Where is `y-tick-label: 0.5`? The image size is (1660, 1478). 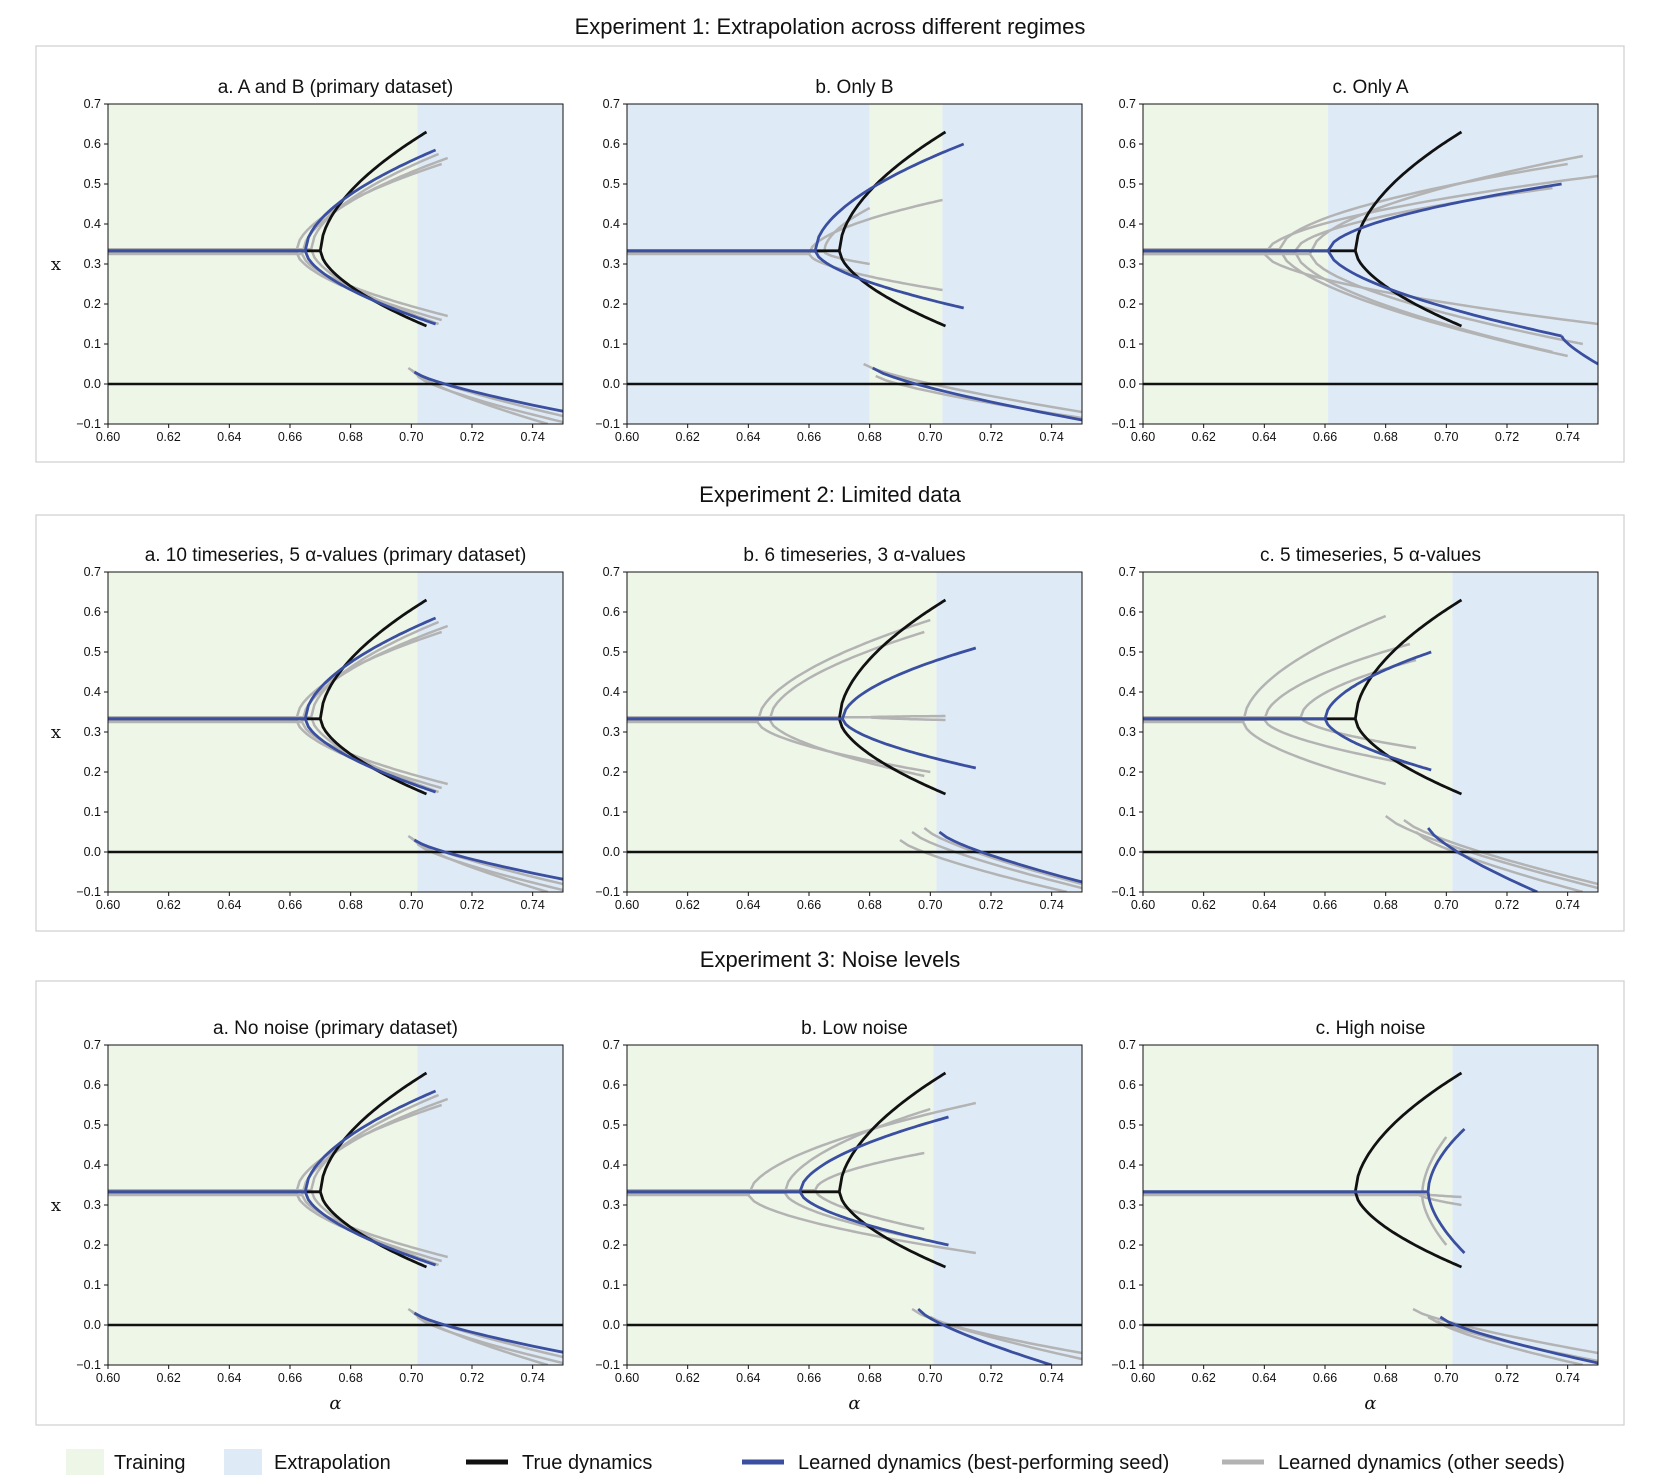 y-tick-label: 0.5 is located at coordinates (1127, 184).